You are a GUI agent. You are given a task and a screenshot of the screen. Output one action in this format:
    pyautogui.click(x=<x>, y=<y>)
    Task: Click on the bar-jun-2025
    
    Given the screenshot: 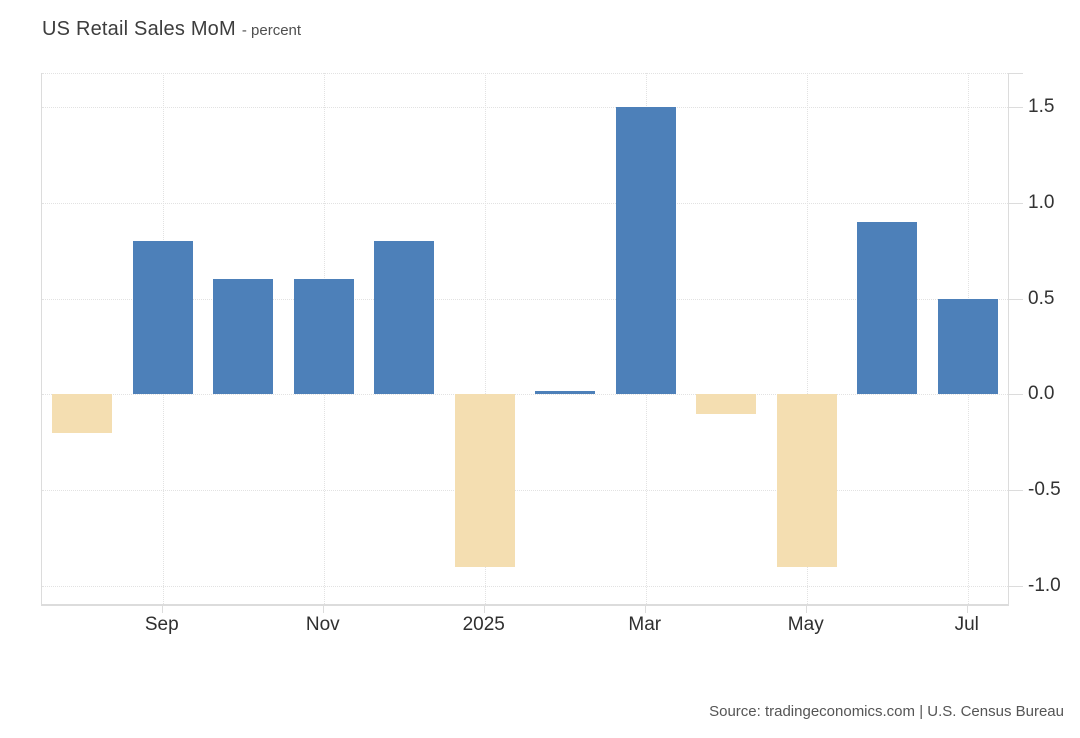 What is the action you would take?
    pyautogui.click(x=887, y=308)
    